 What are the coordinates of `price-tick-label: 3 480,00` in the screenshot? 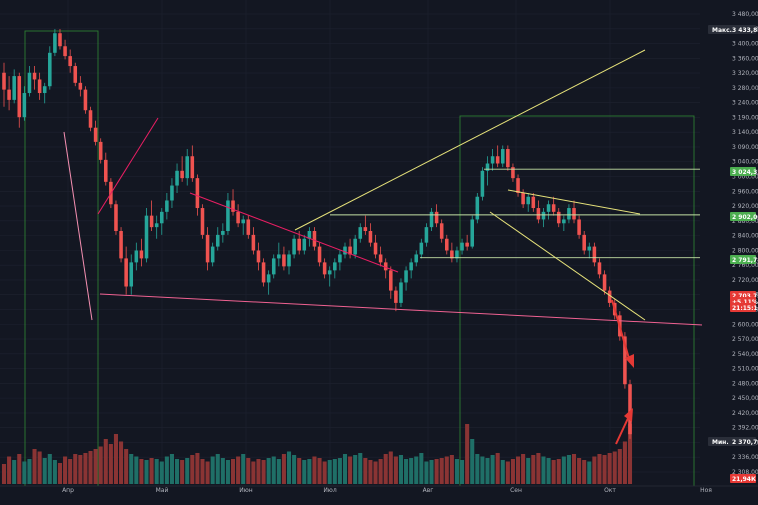 It's located at (745, 14).